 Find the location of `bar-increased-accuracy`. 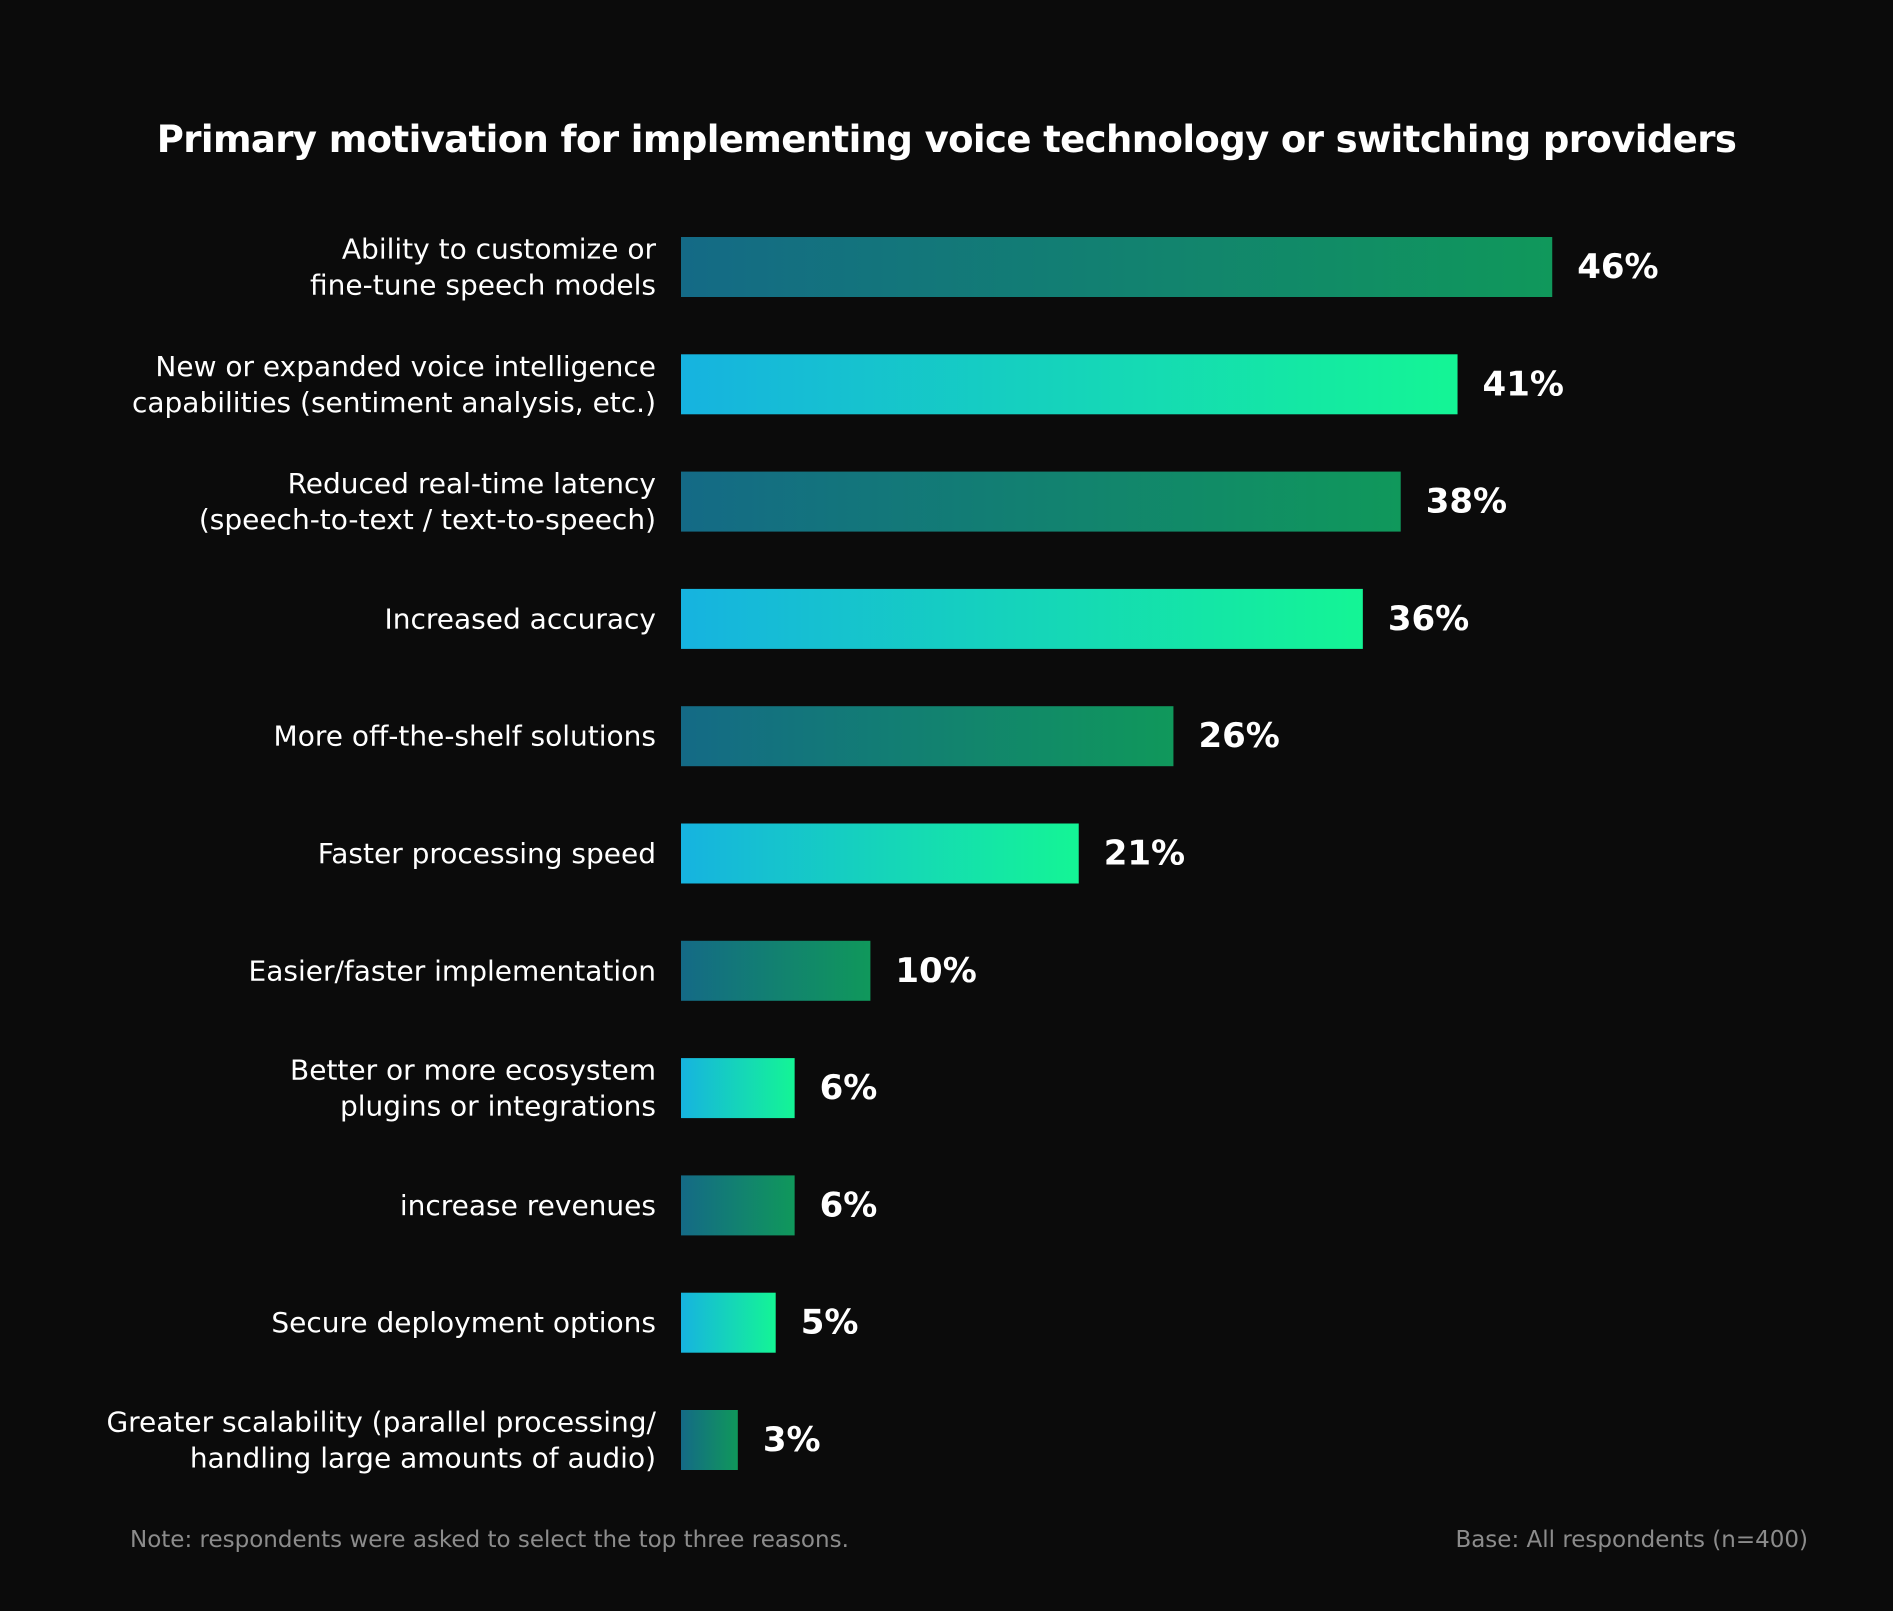

bar-increased-accuracy is located at coordinates (1022, 618).